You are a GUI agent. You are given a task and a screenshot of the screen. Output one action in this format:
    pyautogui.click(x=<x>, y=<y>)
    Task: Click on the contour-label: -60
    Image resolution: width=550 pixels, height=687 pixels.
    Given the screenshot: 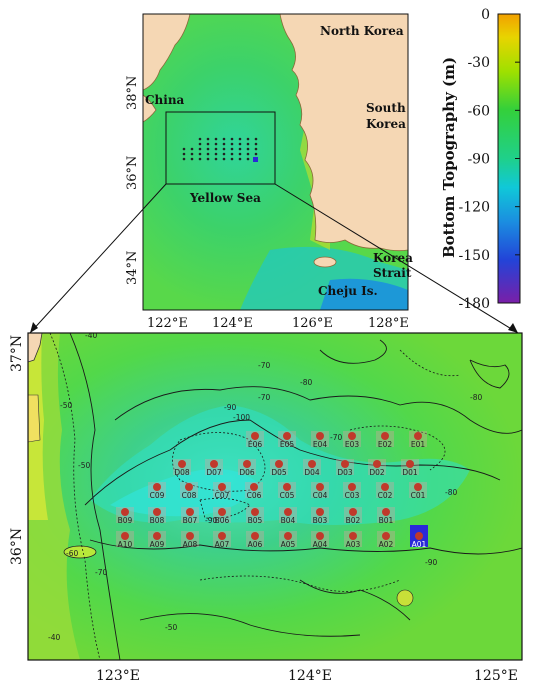 What is the action you would take?
    pyautogui.click(x=72, y=553)
    